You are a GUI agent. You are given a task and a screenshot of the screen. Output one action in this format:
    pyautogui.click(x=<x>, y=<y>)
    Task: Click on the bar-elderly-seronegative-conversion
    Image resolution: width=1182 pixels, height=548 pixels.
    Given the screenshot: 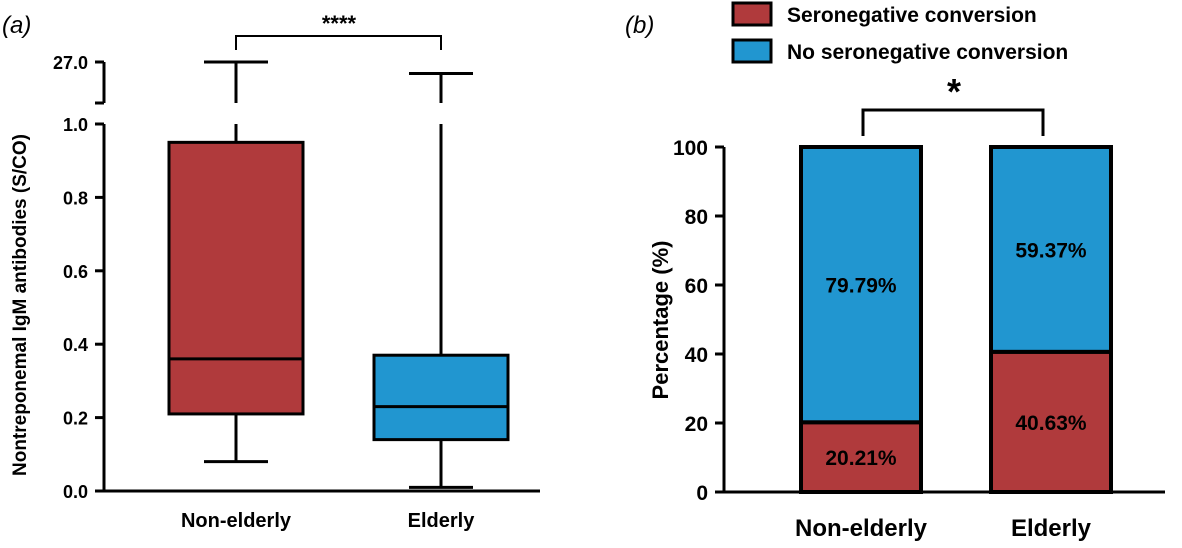 What is the action you would take?
    pyautogui.click(x=1051, y=421)
    